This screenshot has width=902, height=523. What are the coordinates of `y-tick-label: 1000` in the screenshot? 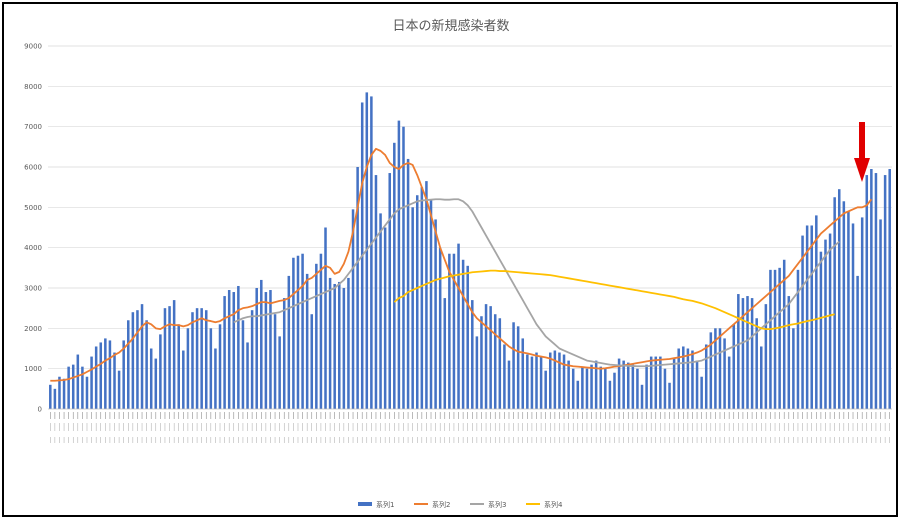 It's located at (33, 369).